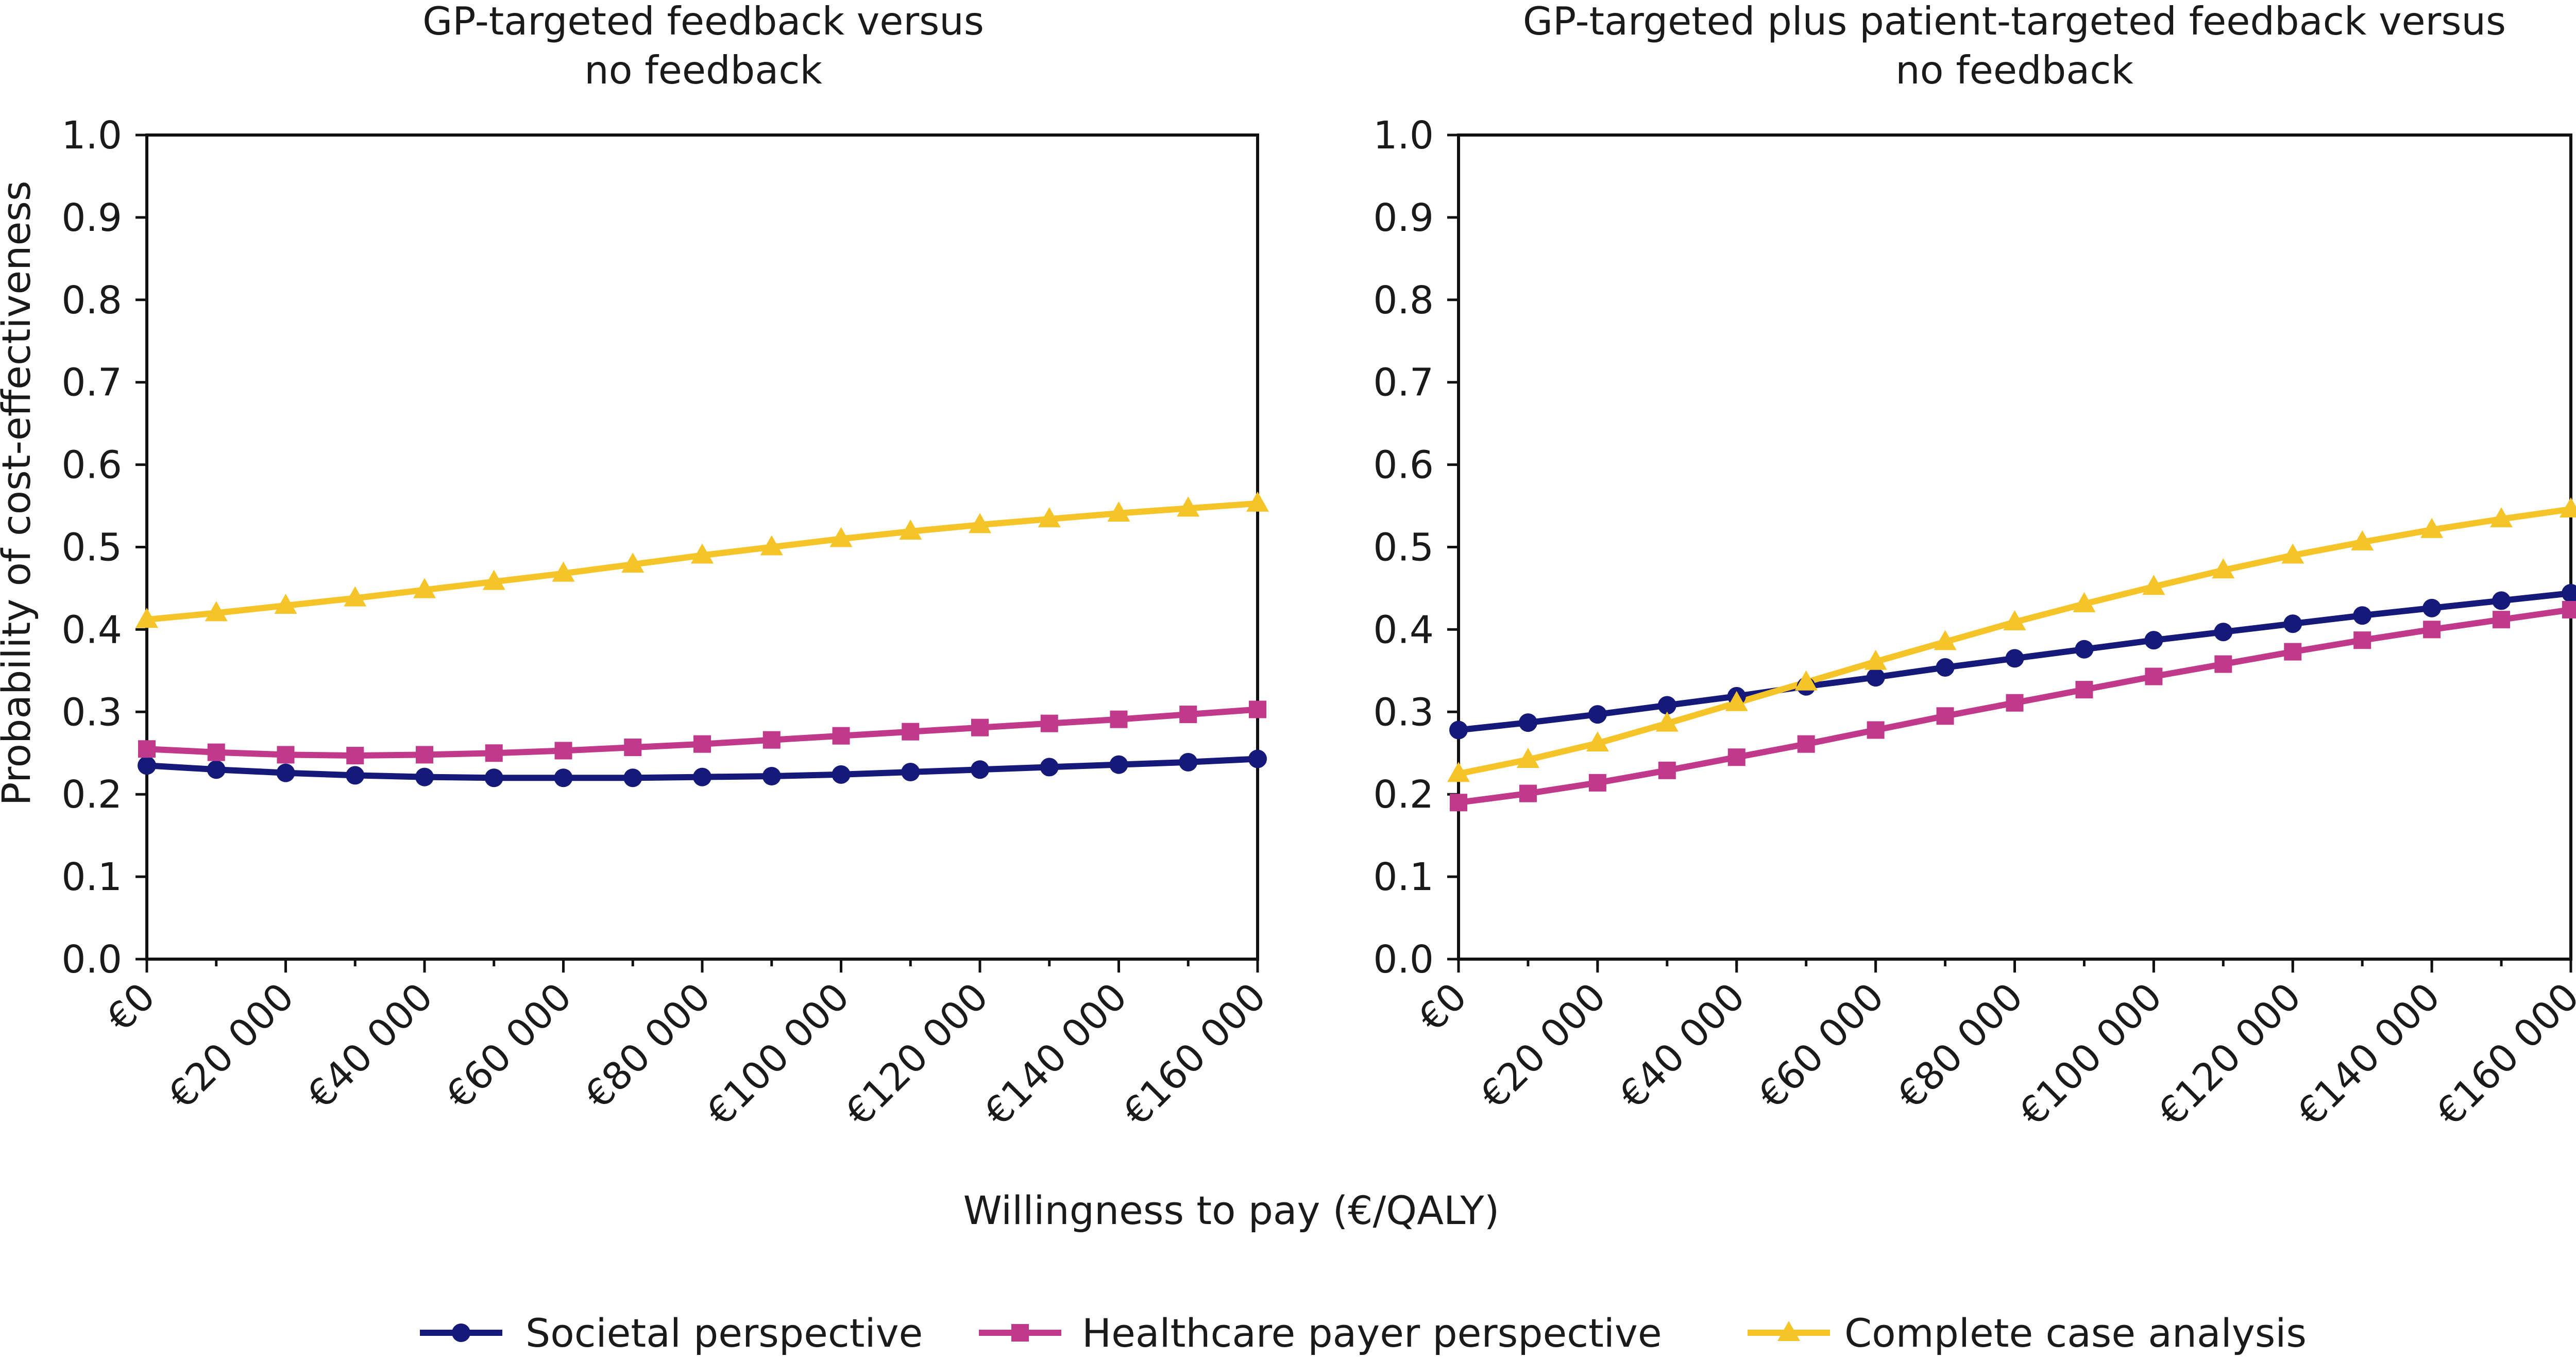  What do you see at coordinates (724, 1333) in the screenshot?
I see `legend-label: Societal perspective` at bounding box center [724, 1333].